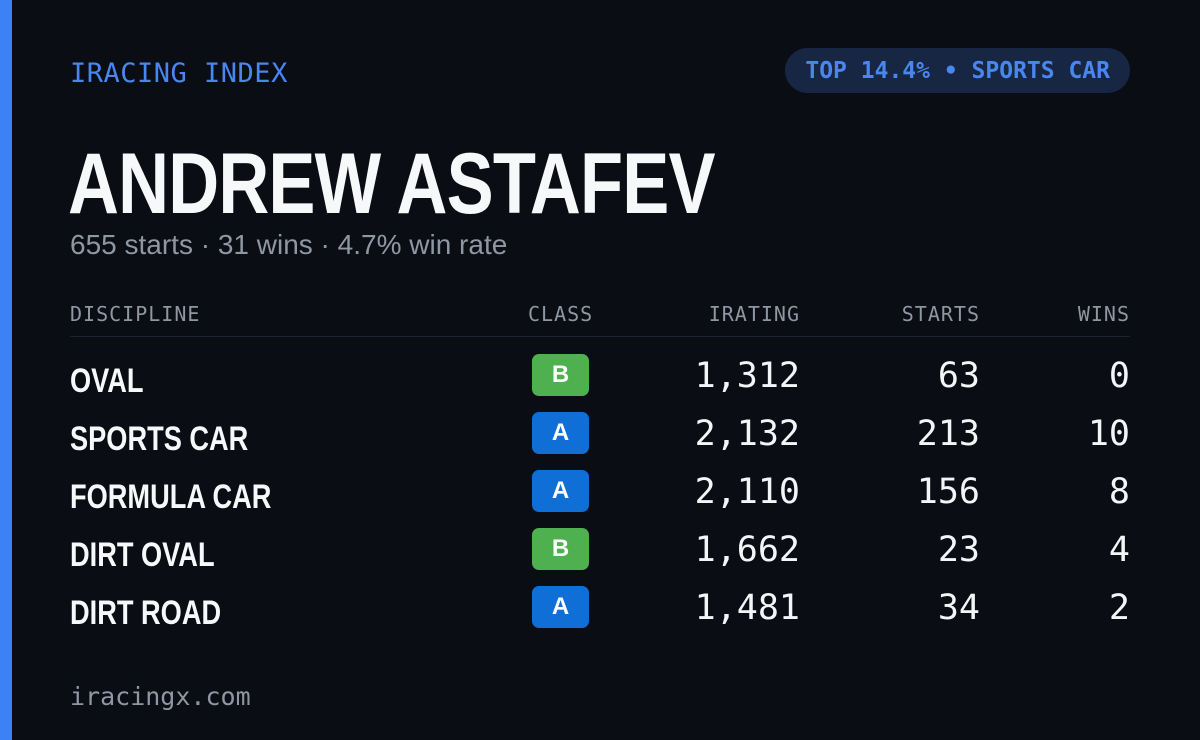 The height and width of the screenshot is (740, 1200). Describe the element at coordinates (107, 381) in the screenshot. I see `discipline-name: OVAL` at that location.